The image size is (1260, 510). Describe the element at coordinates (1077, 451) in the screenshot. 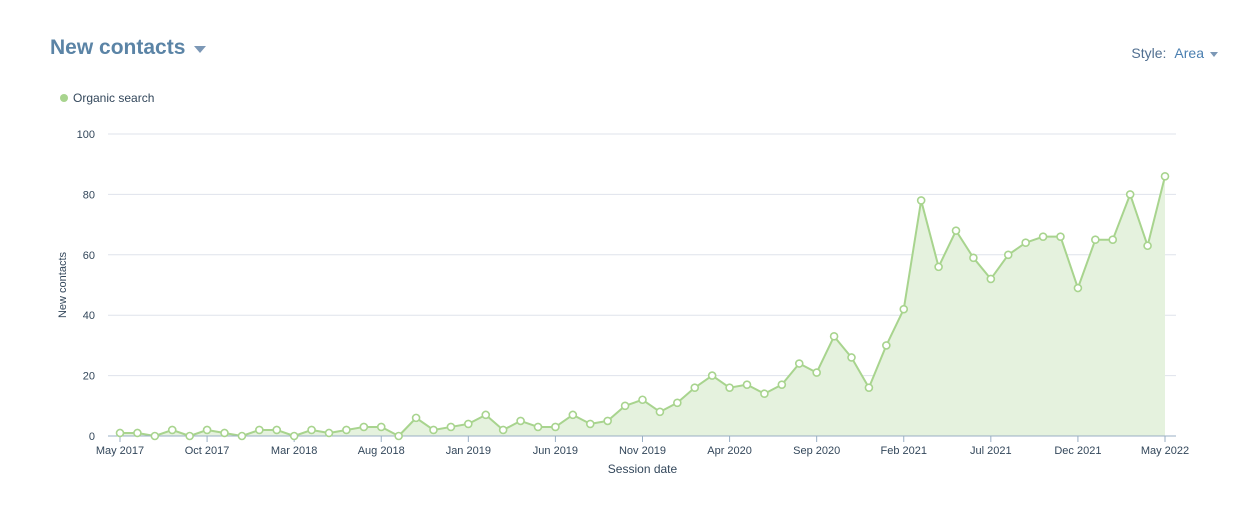

I see `x-tick-label: Dec 2021` at that location.